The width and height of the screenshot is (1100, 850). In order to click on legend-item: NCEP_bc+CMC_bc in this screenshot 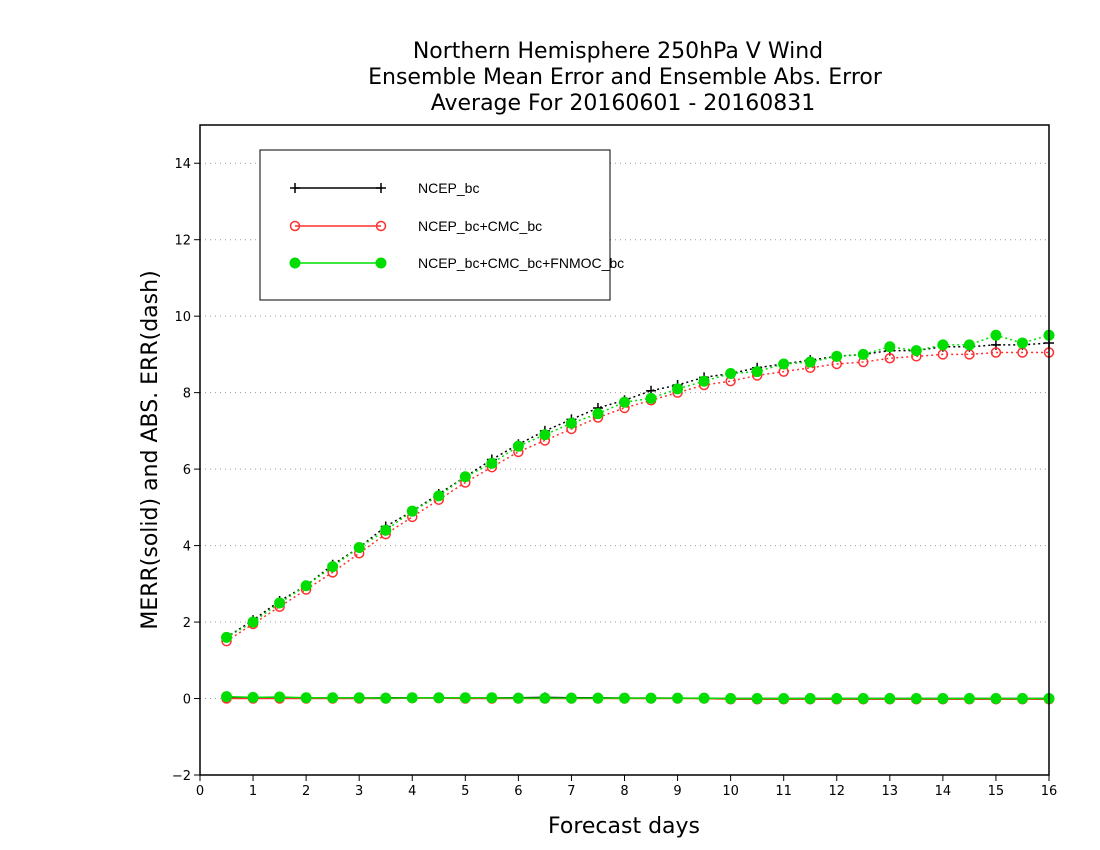, I will do `click(415, 226)`.